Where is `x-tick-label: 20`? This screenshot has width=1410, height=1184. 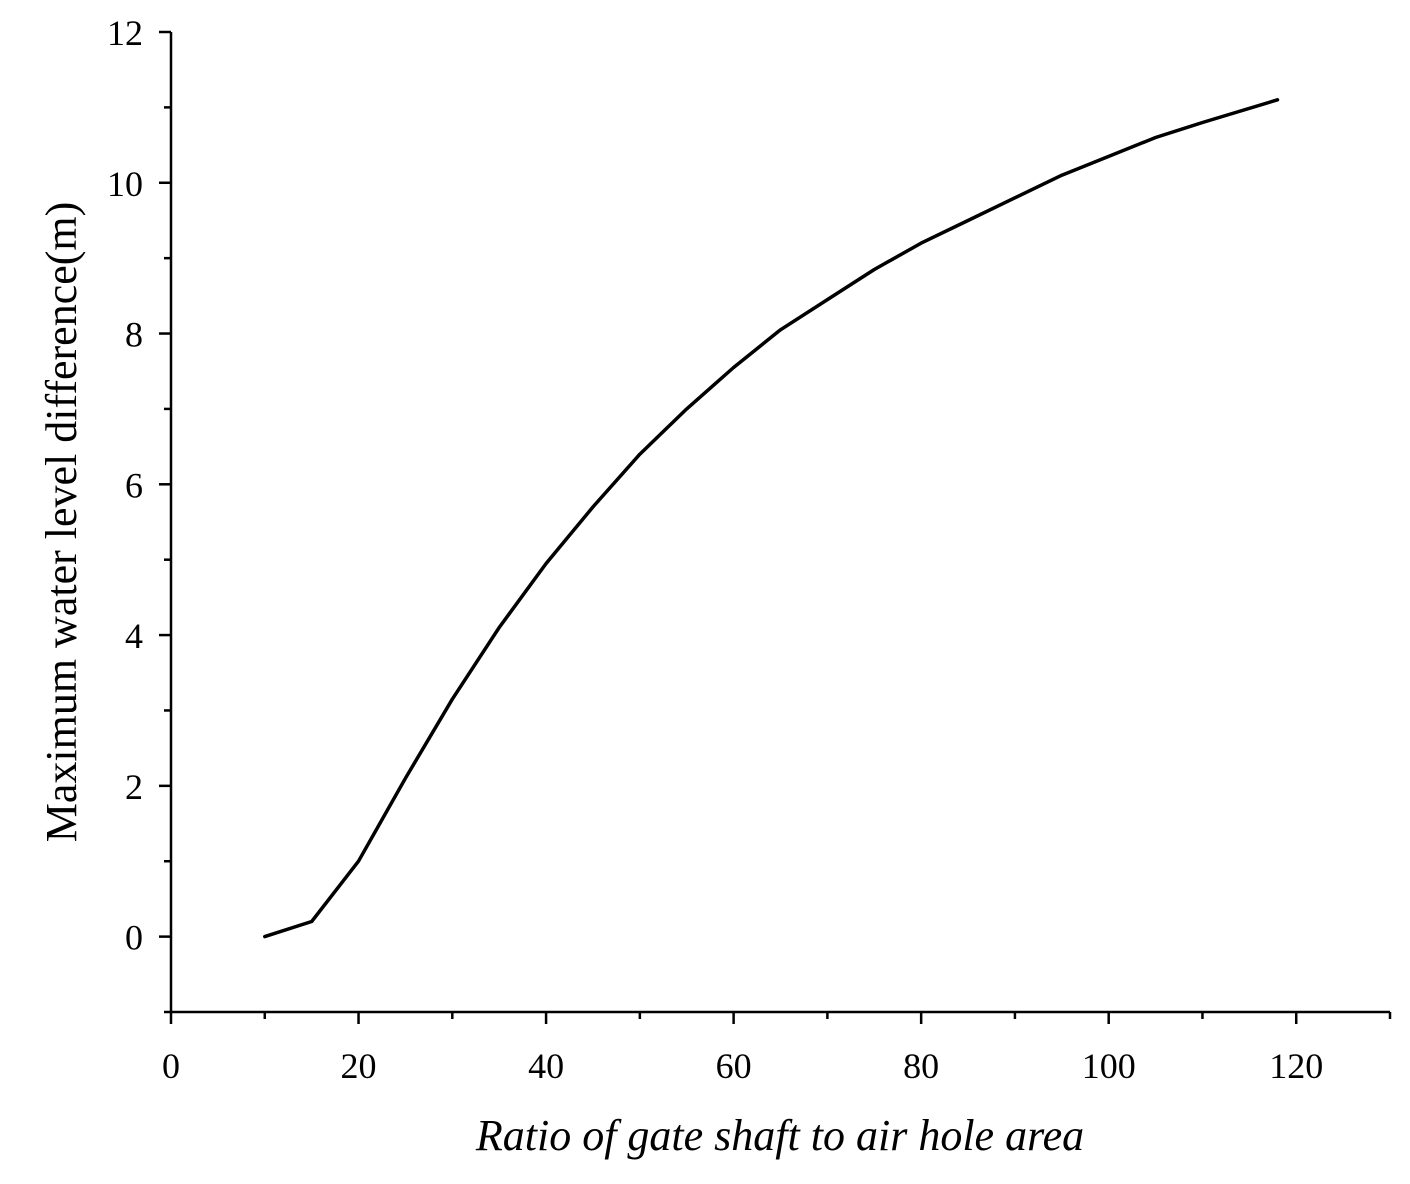 x-tick-label: 20 is located at coordinates (359, 1066).